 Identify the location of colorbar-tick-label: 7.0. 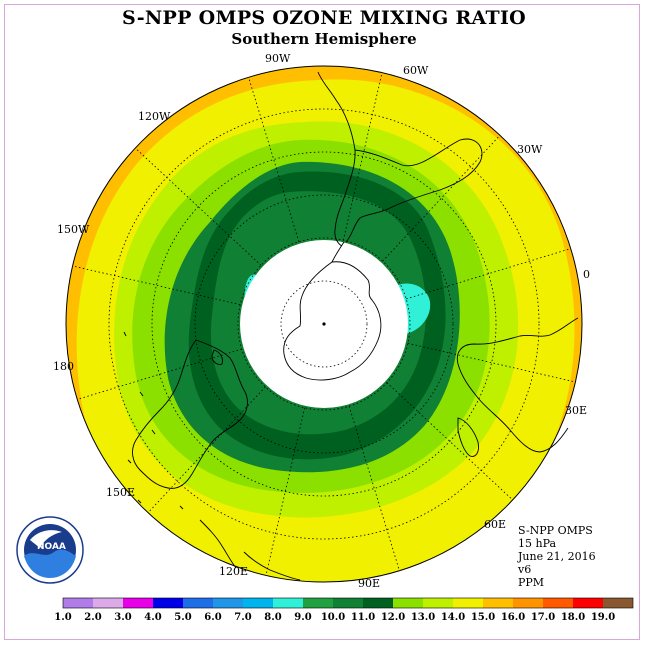
(242, 617).